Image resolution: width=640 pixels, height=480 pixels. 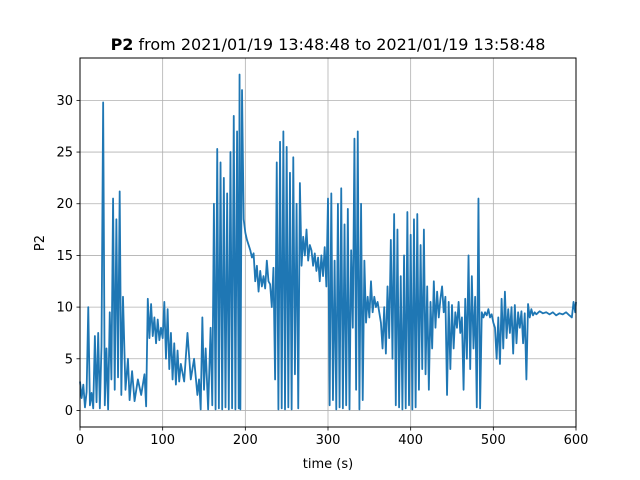 I want to click on y-tick-label: 25, so click(x=64, y=153).